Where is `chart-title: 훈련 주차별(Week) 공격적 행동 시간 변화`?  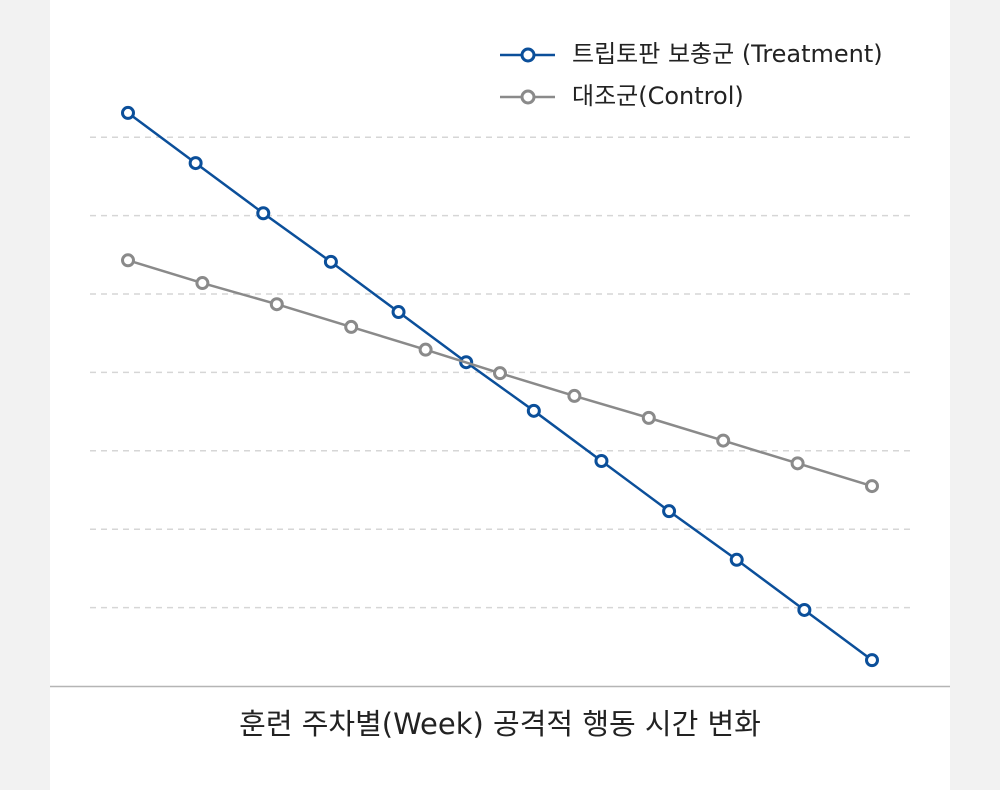 chart-title: 훈련 주차별(Week) 공격적 행동 시간 변화 is located at coordinates (500, 724).